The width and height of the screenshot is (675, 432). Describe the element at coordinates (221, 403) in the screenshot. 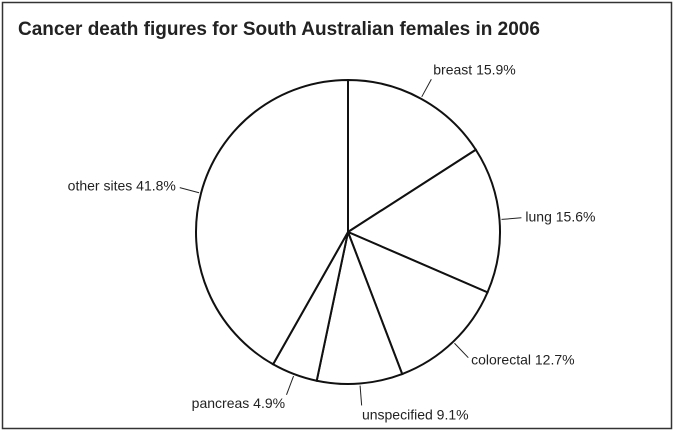

I see `slice-category: pancreas` at that location.